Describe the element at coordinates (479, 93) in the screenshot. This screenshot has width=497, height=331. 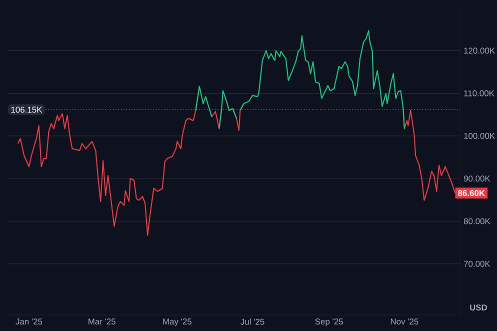
I see `y-tick-label: 110.00K` at that location.